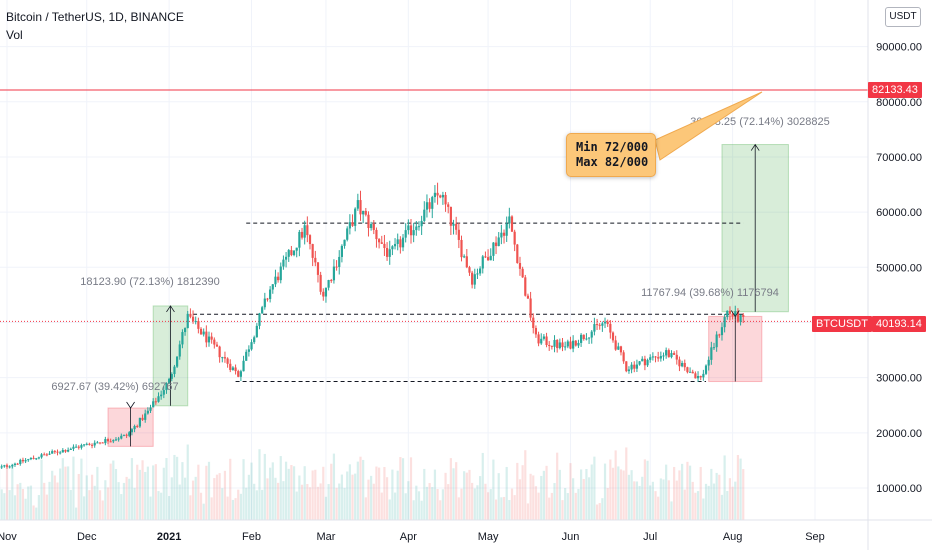 The height and width of the screenshot is (550, 932). What do you see at coordinates (611, 155) in the screenshot?
I see `target-note: Min 72/000 Max 82/000` at bounding box center [611, 155].